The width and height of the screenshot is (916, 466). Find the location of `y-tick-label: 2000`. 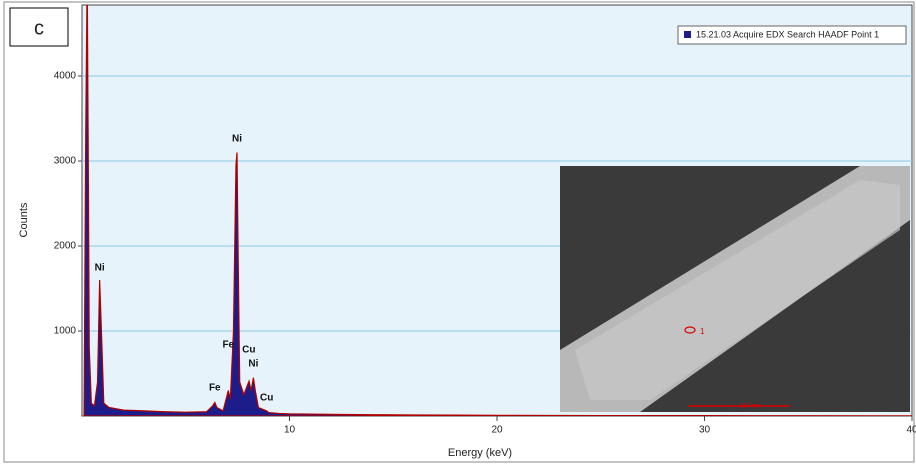

y-tick-label: 2000 is located at coordinates (65, 246).